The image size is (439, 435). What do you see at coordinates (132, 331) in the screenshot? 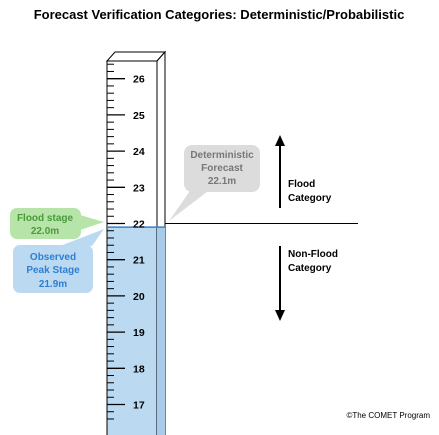
I see `water-fill` at bounding box center [132, 331].